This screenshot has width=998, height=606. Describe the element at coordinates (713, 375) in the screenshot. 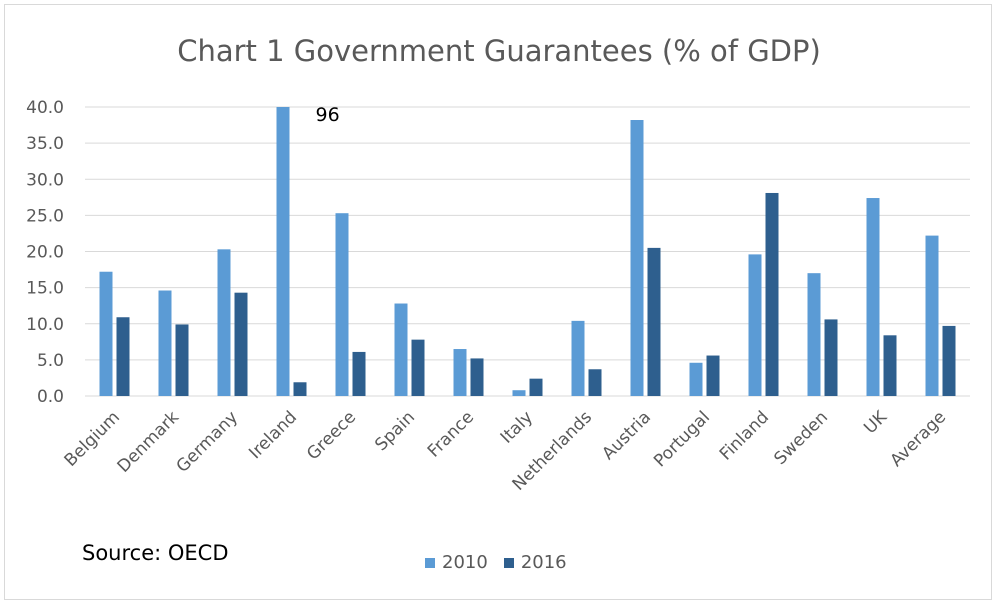

I see `bar-2016-portugal` at that location.